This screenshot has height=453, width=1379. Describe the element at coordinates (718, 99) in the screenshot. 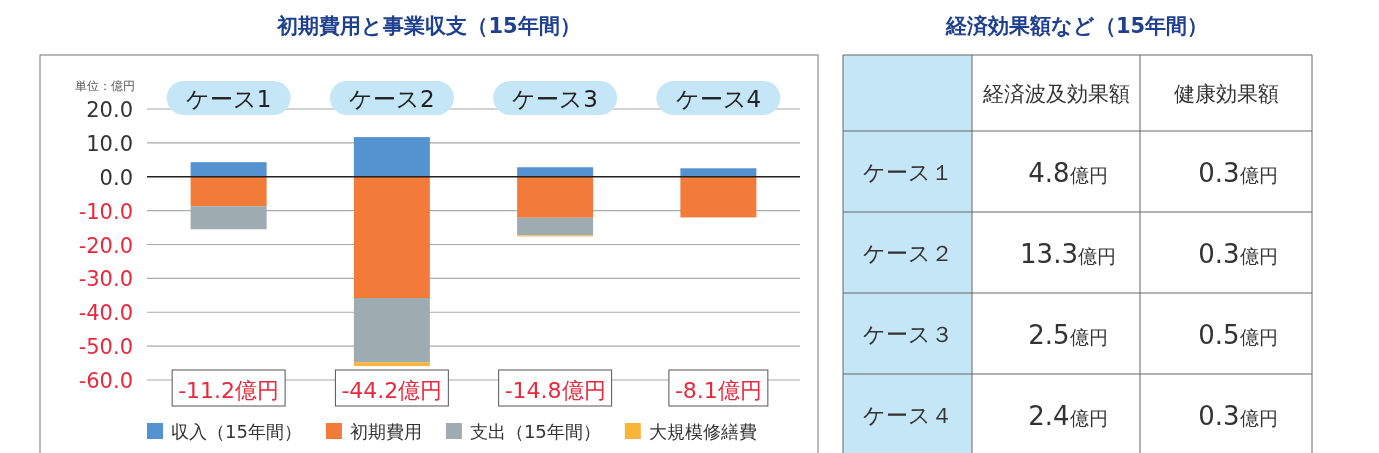

I see `x-tick-label: ケース4` at that location.